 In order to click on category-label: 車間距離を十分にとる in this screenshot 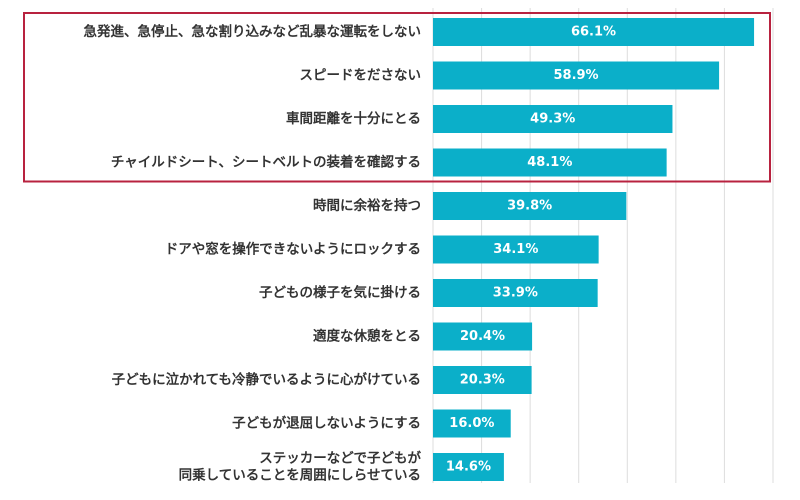, I will do `click(353, 118)`.